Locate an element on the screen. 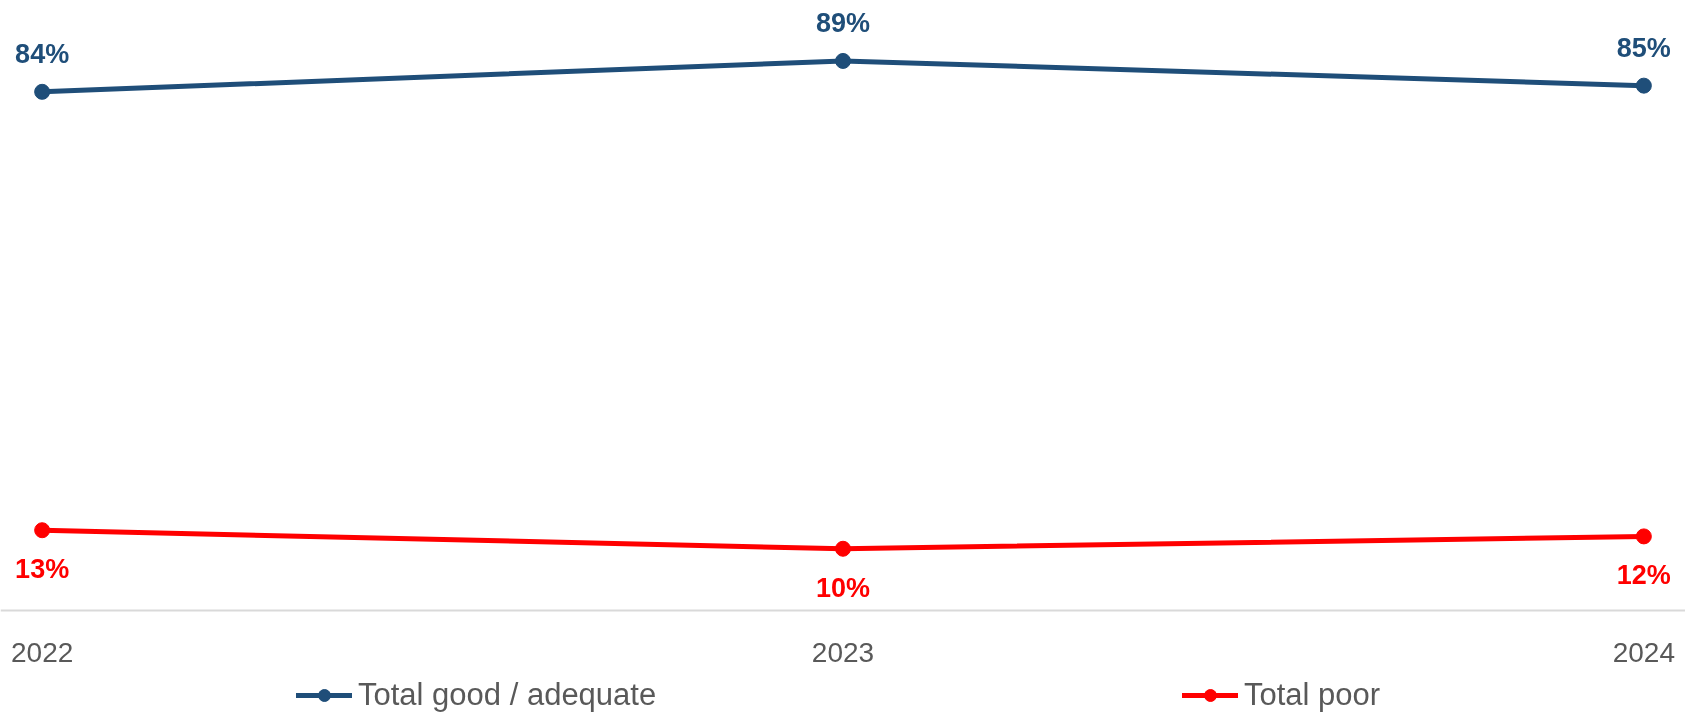  data-label: 10% is located at coordinates (843, 587).